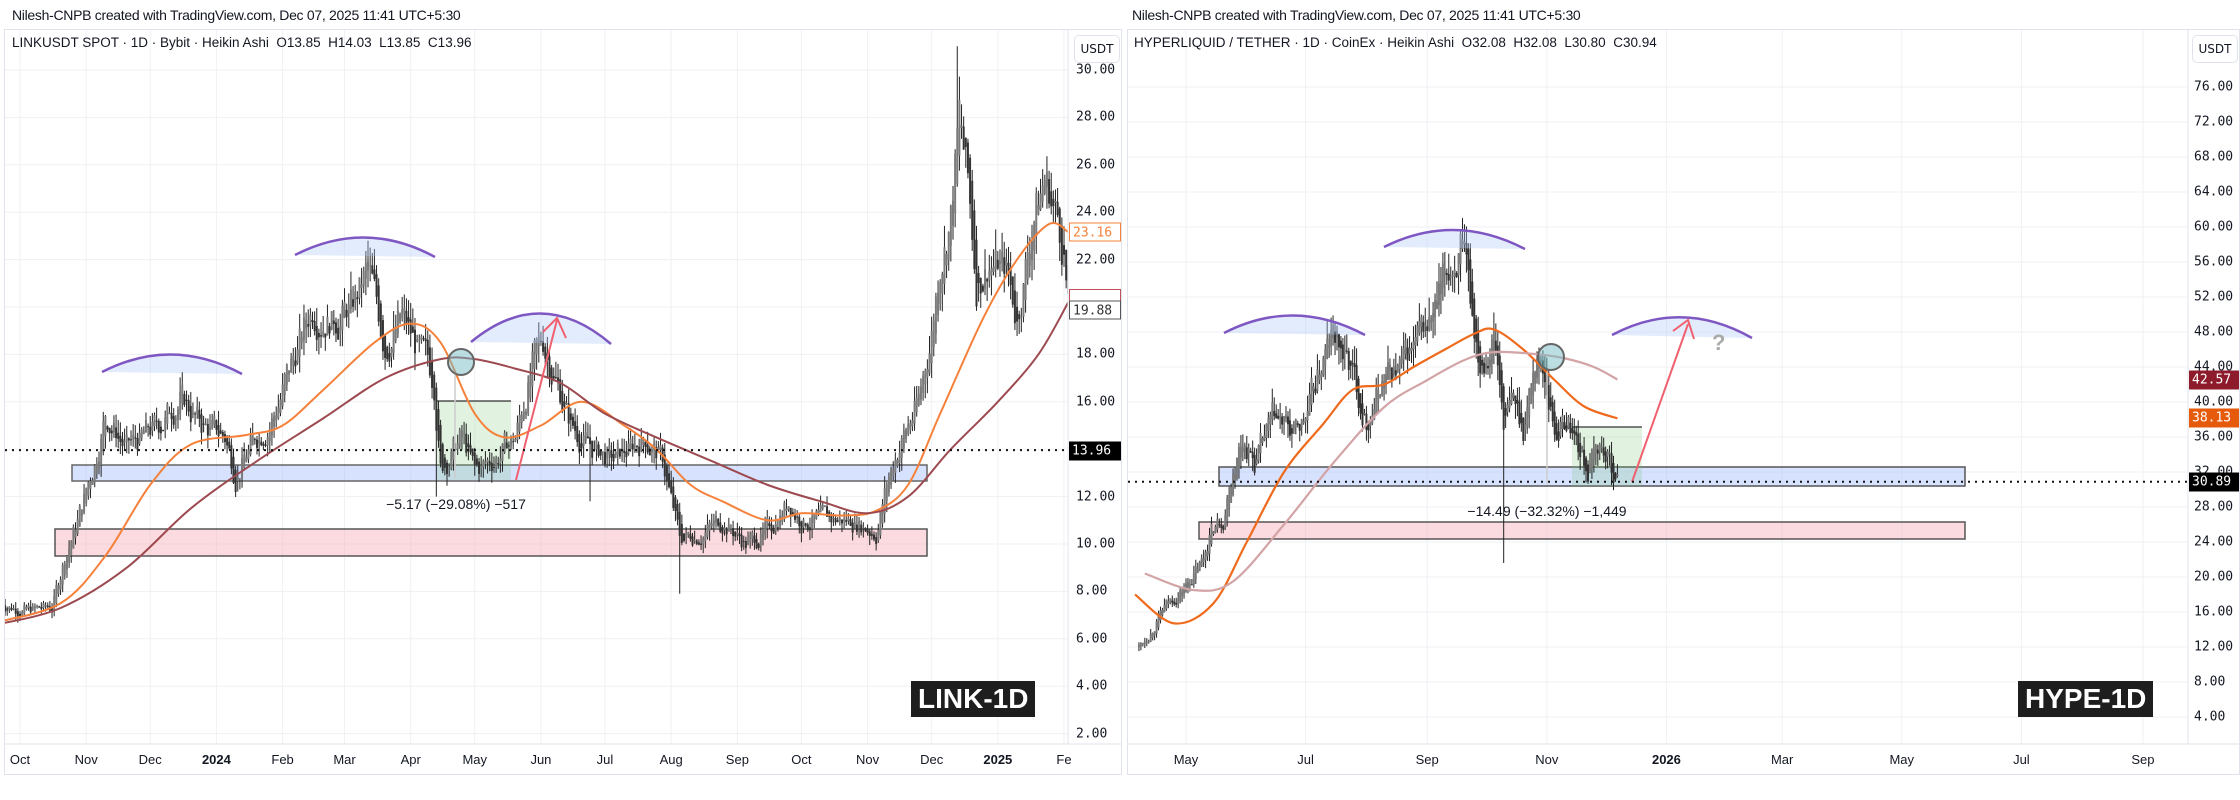 The image size is (2240, 800). What do you see at coordinates (461, 362) in the screenshot?
I see `ma-cross-circle` at bounding box center [461, 362].